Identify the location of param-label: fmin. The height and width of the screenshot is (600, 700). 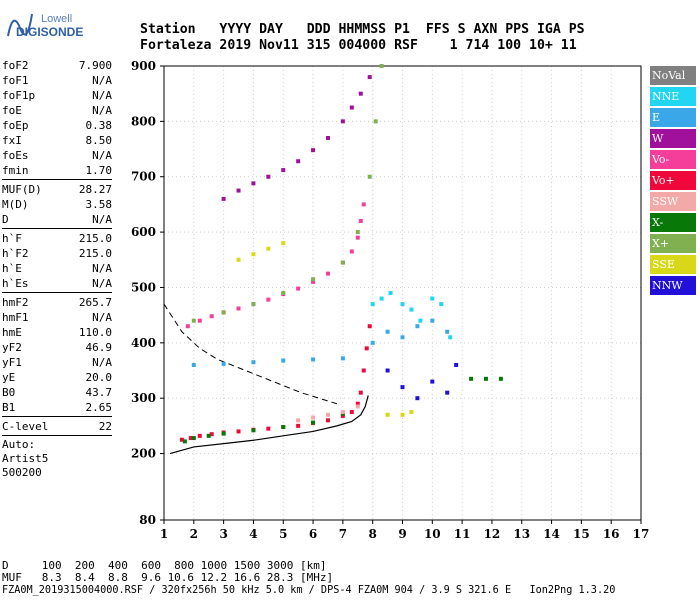
(15, 170).